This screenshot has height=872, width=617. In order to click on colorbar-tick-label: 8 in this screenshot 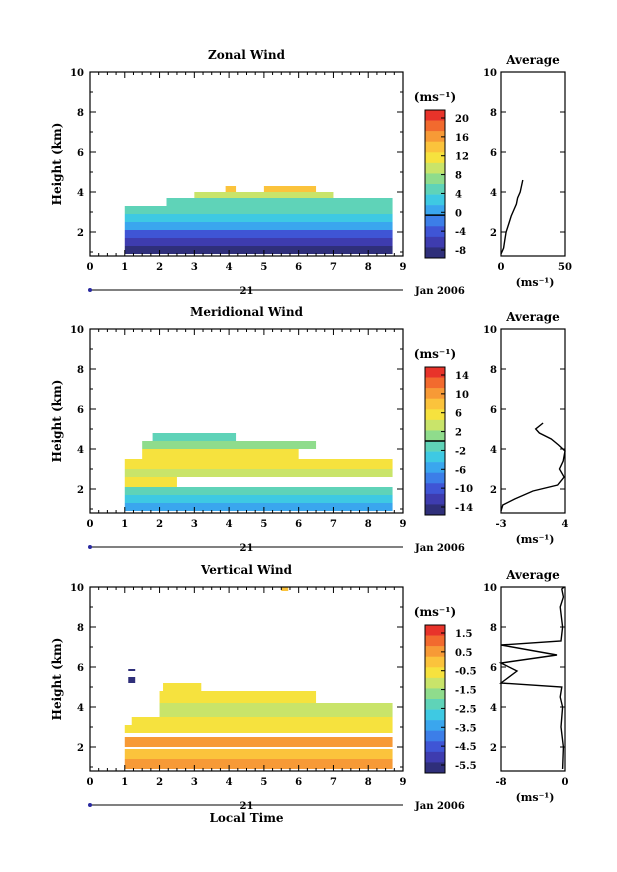, I will do `click(458, 176)`.